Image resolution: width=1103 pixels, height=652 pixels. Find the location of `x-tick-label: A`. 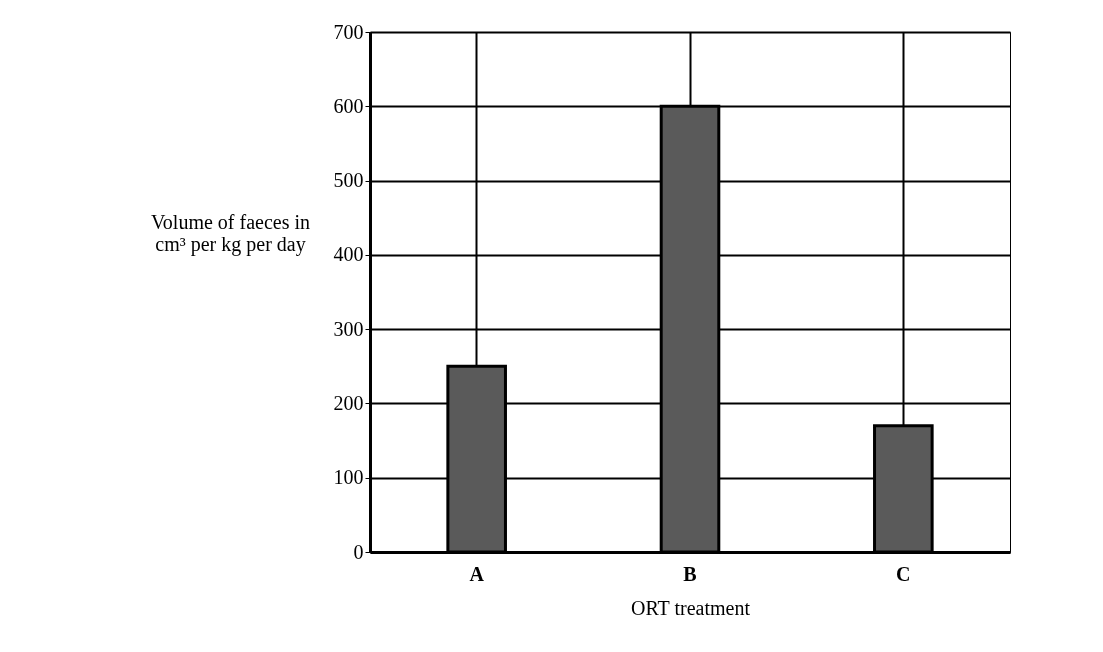

x-tick-label: A is located at coordinates (477, 573).